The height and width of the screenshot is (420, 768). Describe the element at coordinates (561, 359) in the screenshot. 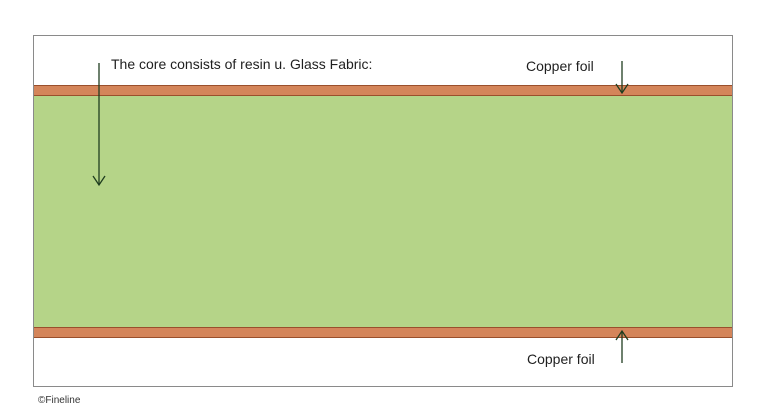

I see `copper-foil-bottom-label: Copper foil` at that location.